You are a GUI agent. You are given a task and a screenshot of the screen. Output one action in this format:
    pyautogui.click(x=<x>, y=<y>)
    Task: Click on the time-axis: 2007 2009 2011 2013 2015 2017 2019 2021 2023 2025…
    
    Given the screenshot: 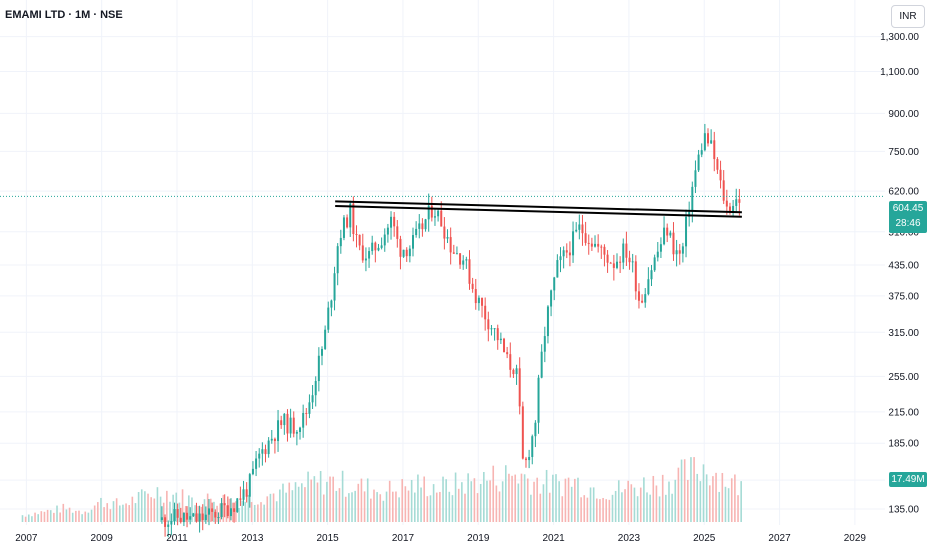 What is the action you would take?
    pyautogui.click(x=440, y=538)
    